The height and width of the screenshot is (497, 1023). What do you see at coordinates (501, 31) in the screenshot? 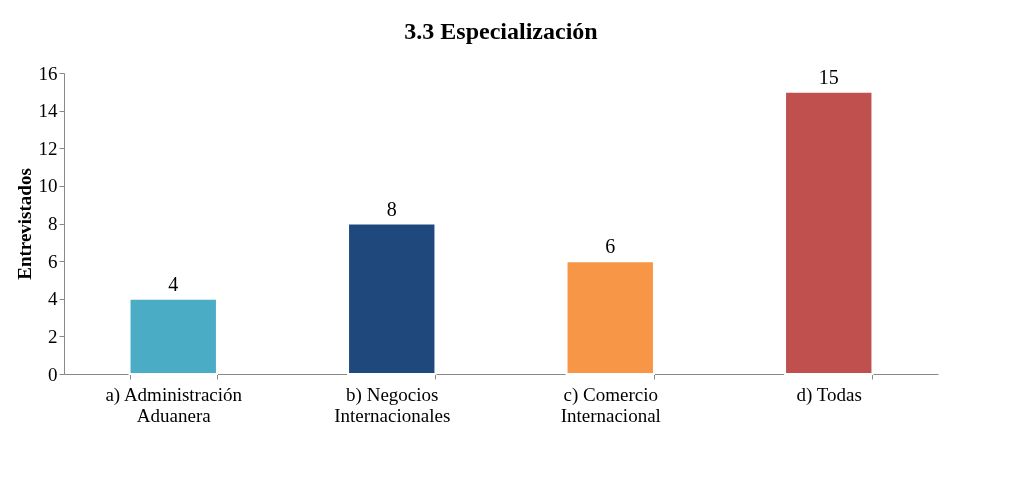
I see `chart-title: 3.3 Especialización` at bounding box center [501, 31].